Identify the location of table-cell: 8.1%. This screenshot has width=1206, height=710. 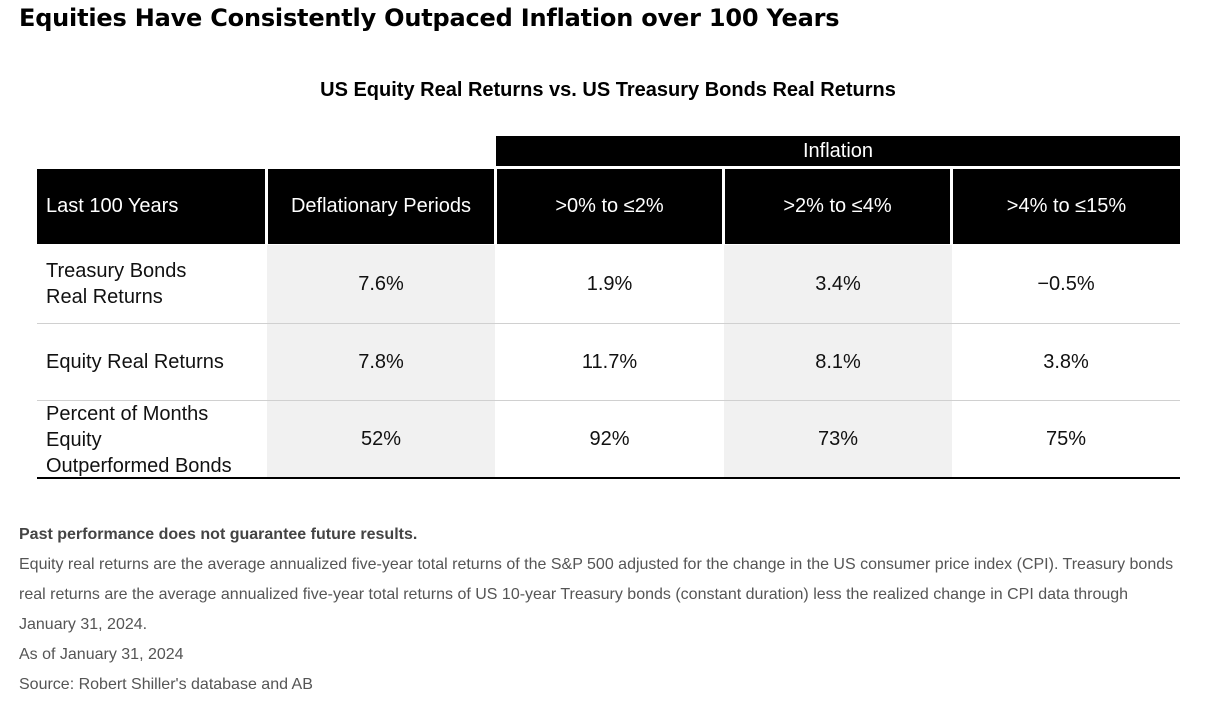
(838, 361).